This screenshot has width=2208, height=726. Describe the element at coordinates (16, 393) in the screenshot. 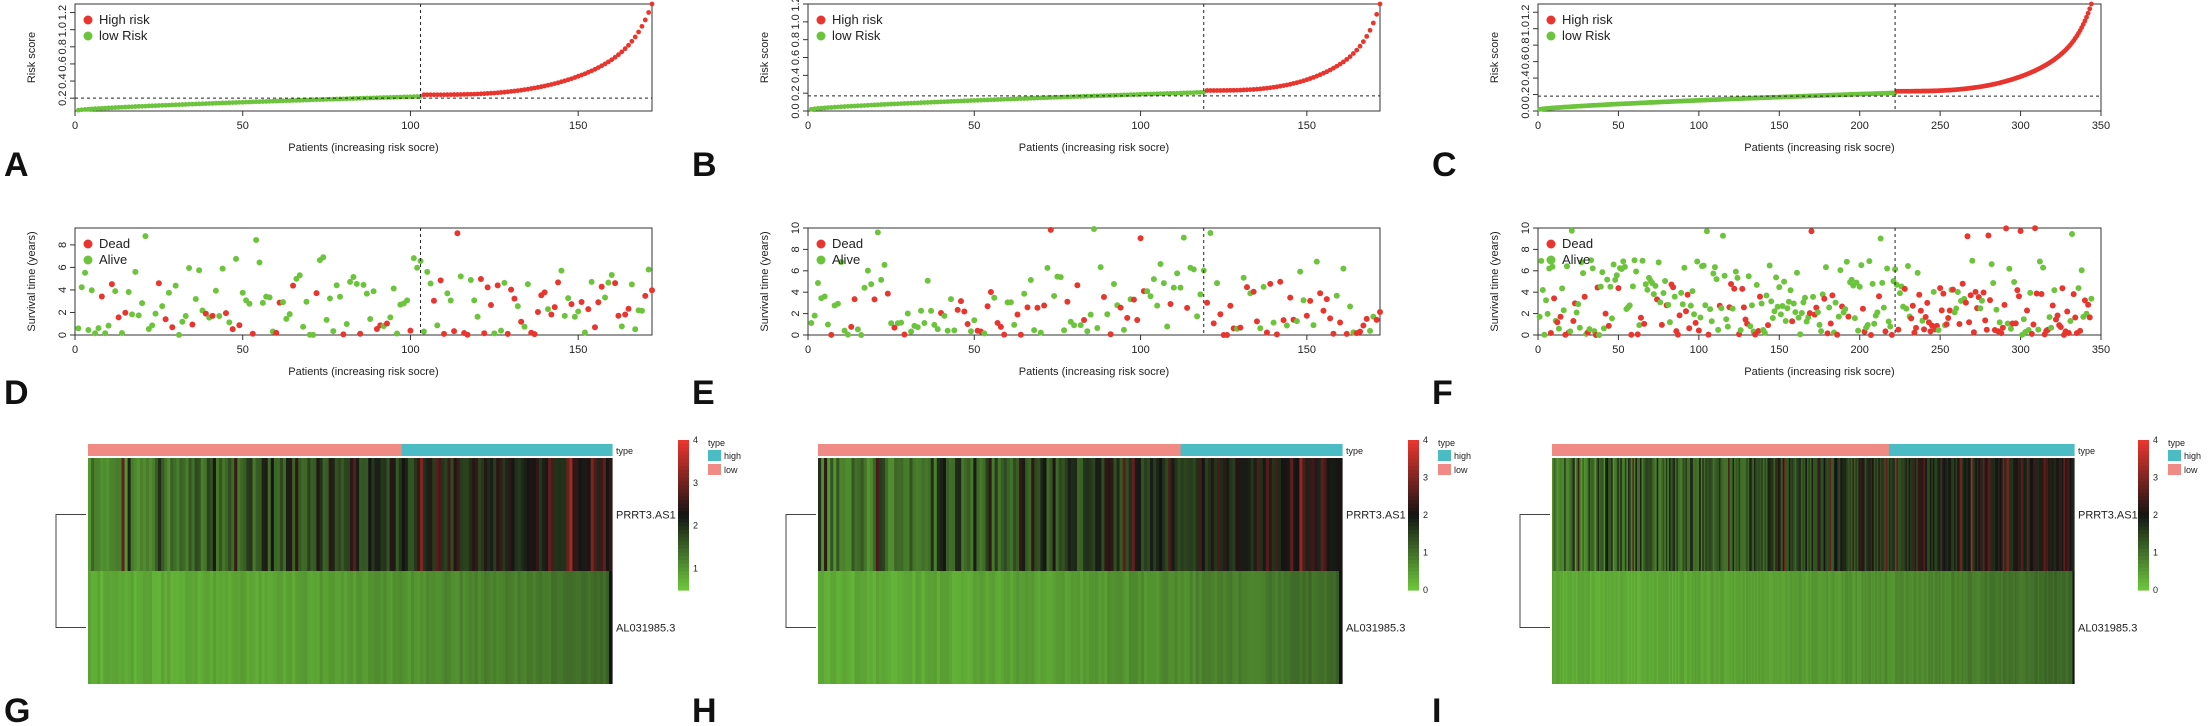

I see `panel-label-d: D` at that location.